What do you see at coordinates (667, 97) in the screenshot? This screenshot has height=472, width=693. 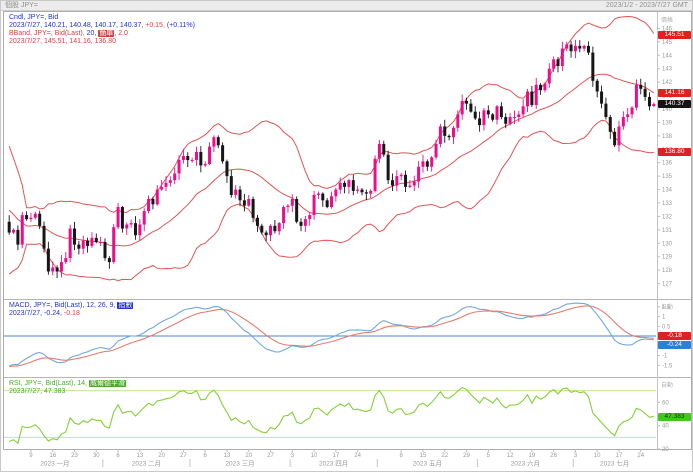 I see `svg-text: 141` at bounding box center [667, 97].